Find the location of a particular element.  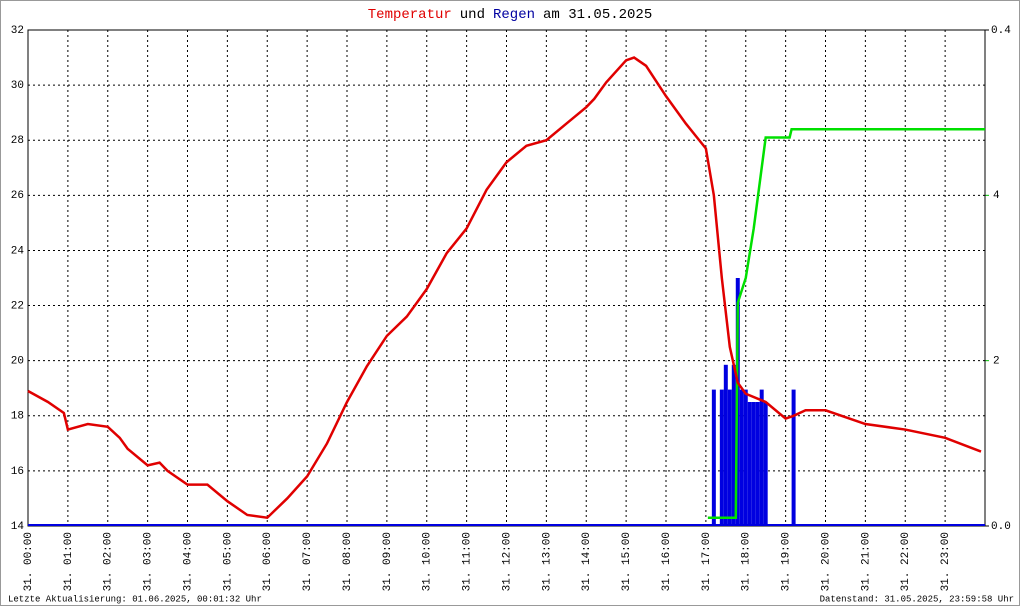

x-tick-label: 31. 17:00 is located at coordinates (707, 561).